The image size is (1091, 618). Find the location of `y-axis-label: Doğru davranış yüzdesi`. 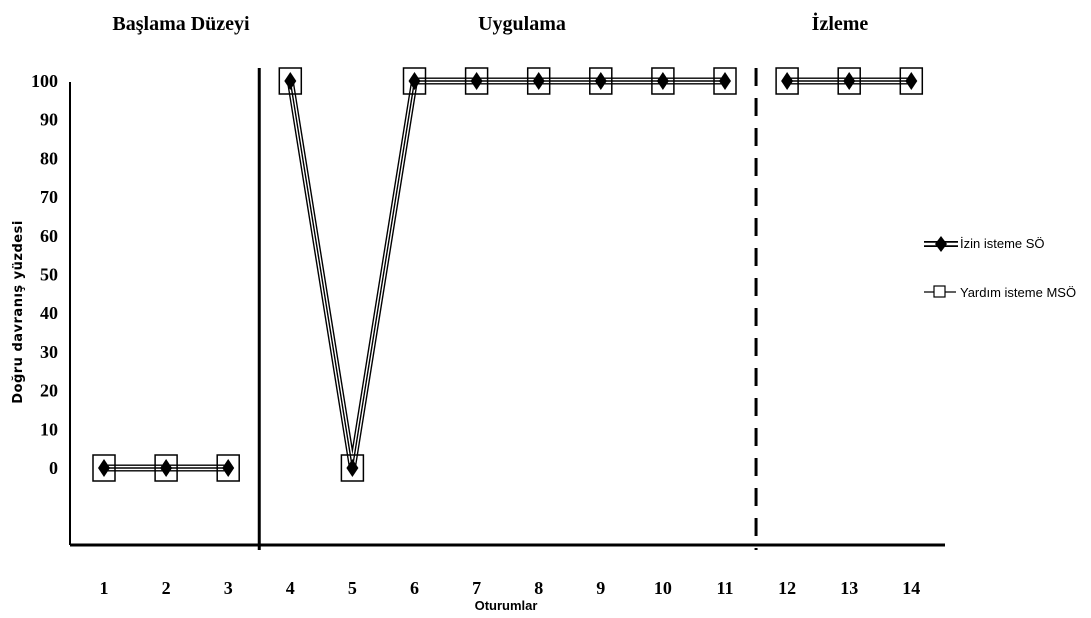

y-axis-label: Doğru davranış yüzdesi is located at coordinates (18, 312).